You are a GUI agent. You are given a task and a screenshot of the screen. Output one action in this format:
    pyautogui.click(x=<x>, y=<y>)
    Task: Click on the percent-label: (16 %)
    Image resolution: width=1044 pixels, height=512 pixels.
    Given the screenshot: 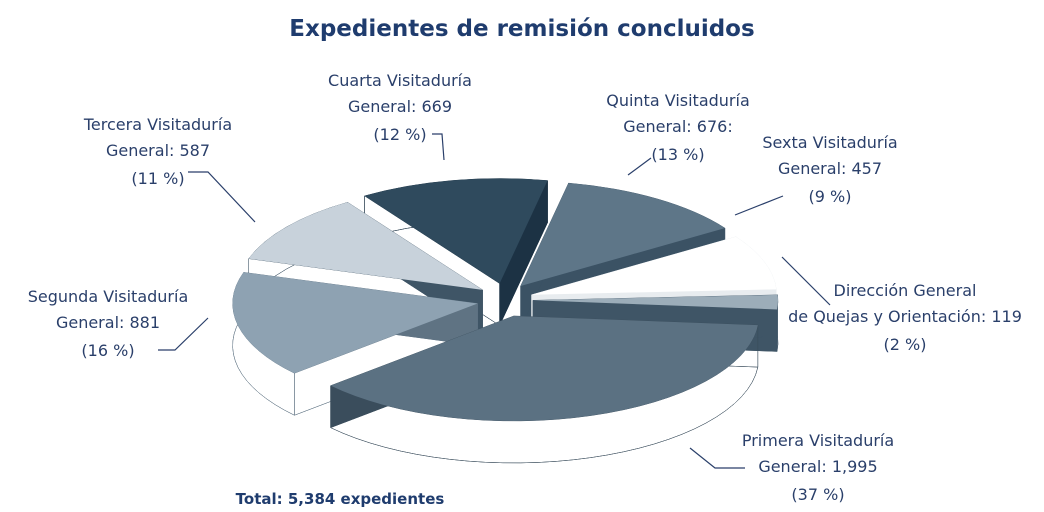 What is the action you would take?
    pyautogui.click(x=107, y=350)
    